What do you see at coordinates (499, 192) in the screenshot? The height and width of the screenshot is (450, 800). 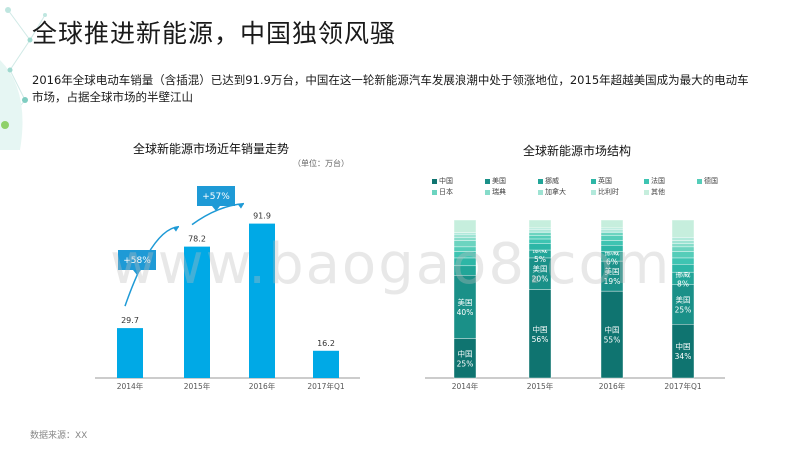 I see `legend-label: 瑞典` at bounding box center [499, 192].